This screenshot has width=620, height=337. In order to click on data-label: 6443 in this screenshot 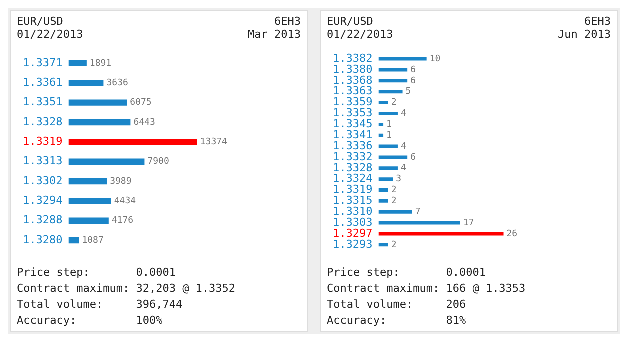, I will do `click(145, 123)`.